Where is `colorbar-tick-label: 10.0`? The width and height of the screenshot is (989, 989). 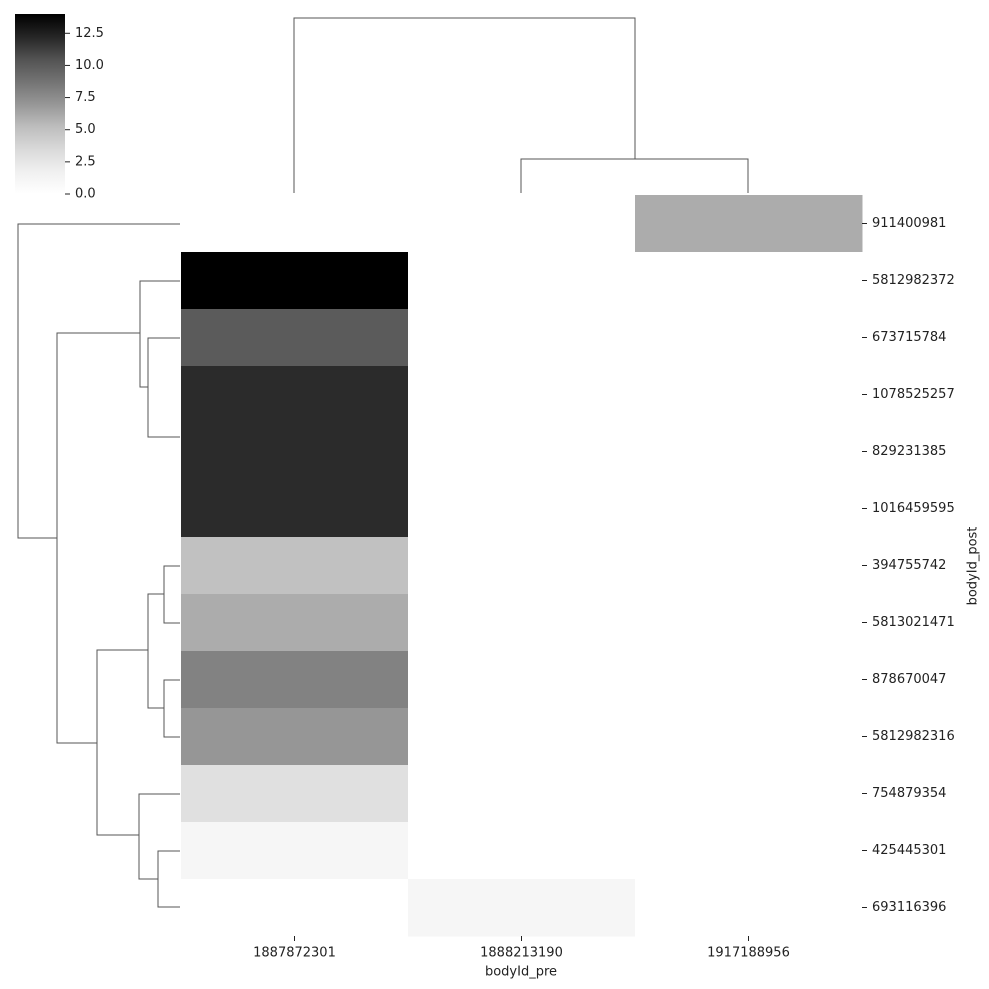
colorbar-tick-label: 10.0 is located at coordinates (89, 65).